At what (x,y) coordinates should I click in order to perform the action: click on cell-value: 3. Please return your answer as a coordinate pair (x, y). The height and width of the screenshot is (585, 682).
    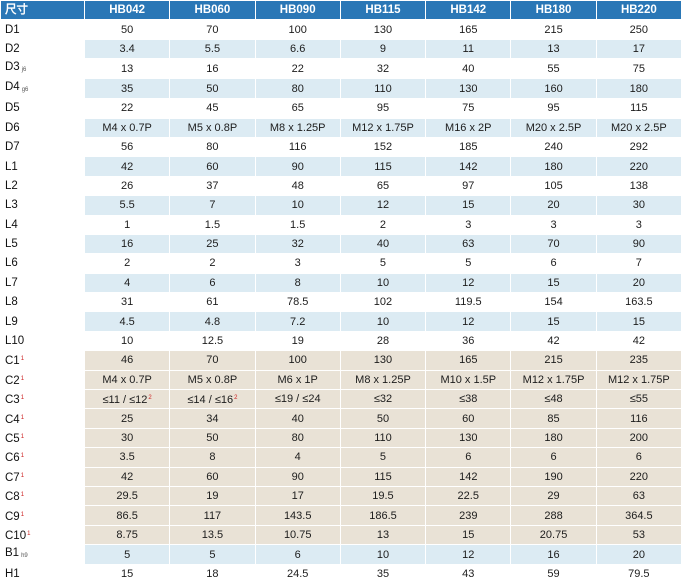
    Looking at the image, I should click on (638, 224).